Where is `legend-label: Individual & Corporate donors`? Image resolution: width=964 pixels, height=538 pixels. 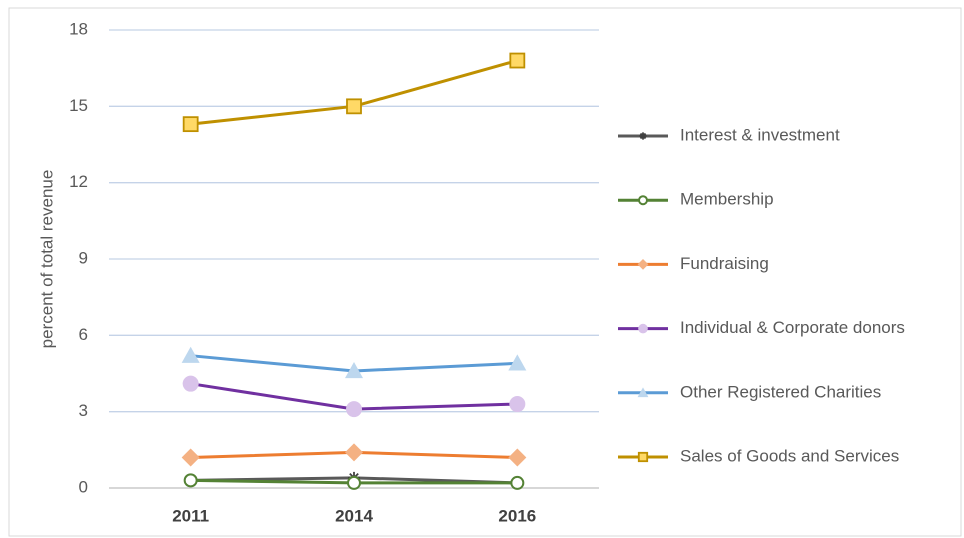
legend-label: Individual & Corporate donors is located at coordinates (792, 327).